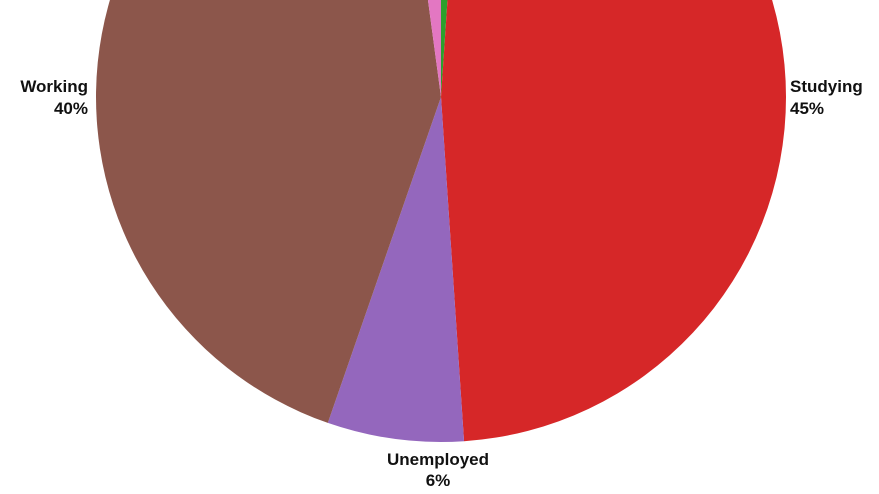 This screenshot has width=879, height=494. I want to click on pie-slice-unemployed, so click(396, 270).